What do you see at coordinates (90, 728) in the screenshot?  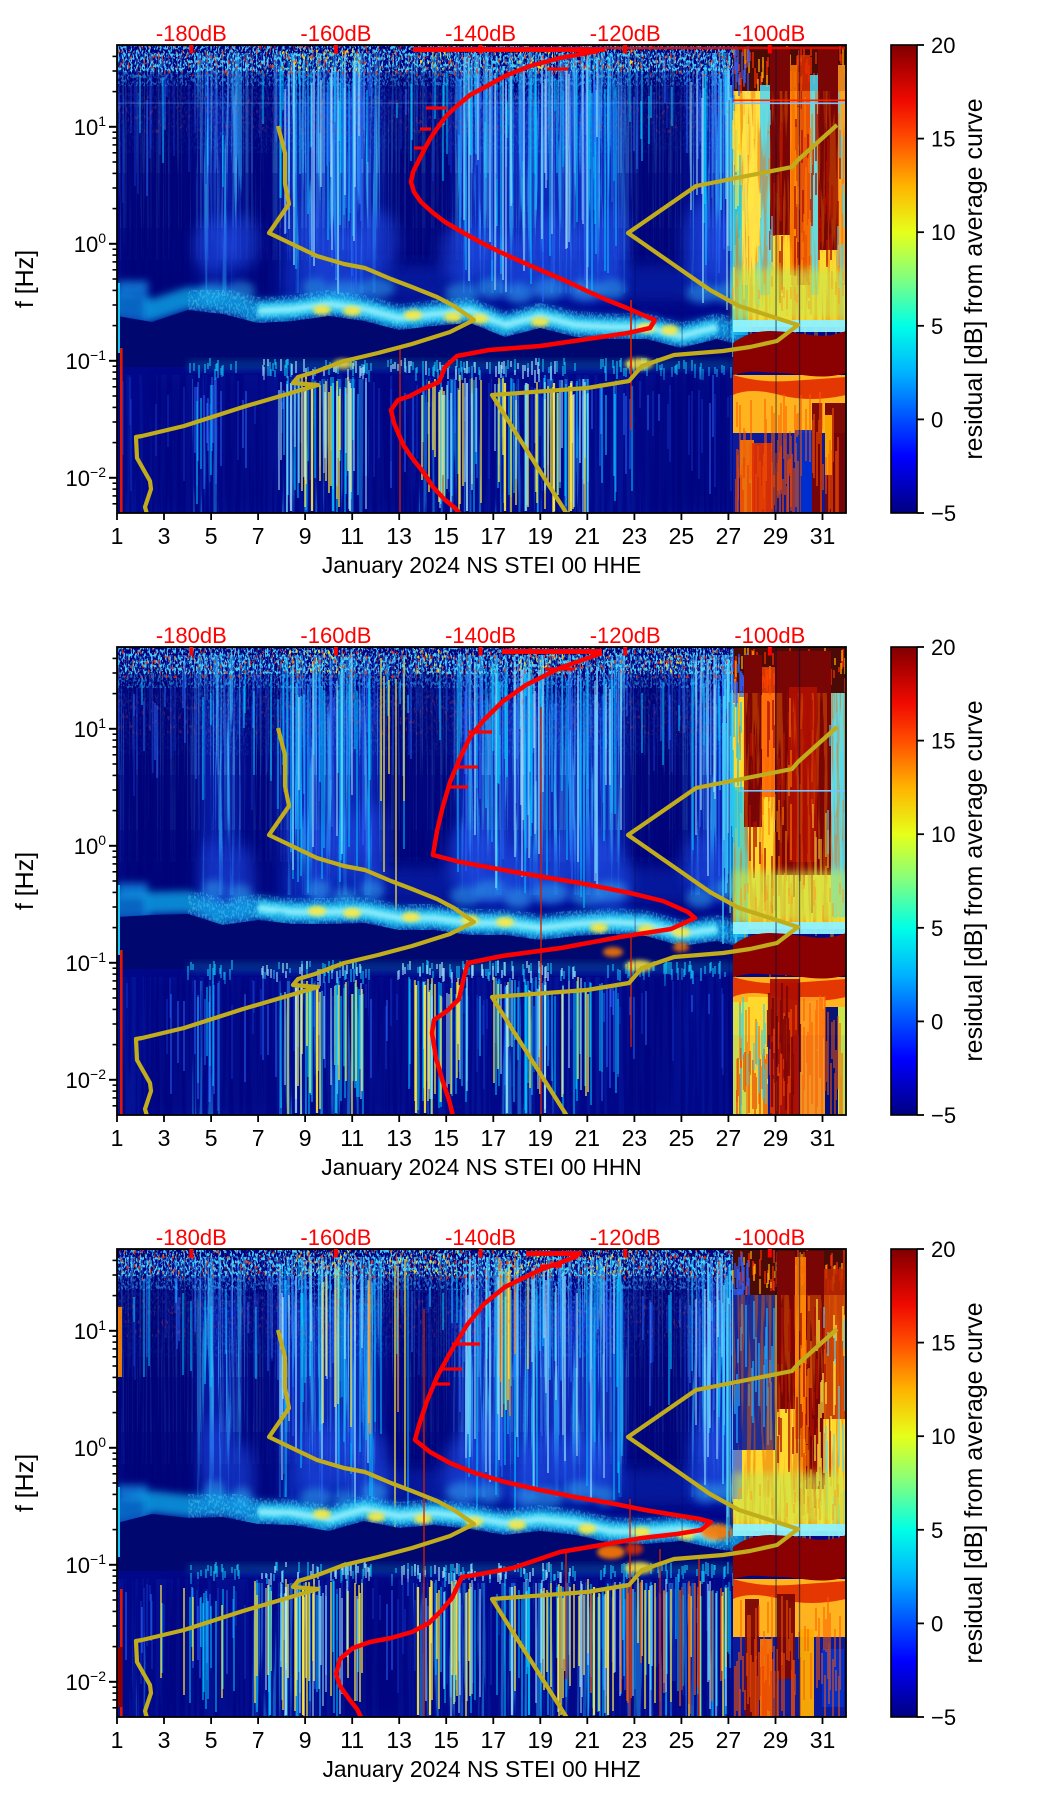 I see `svg-text: 101` at bounding box center [90, 728].